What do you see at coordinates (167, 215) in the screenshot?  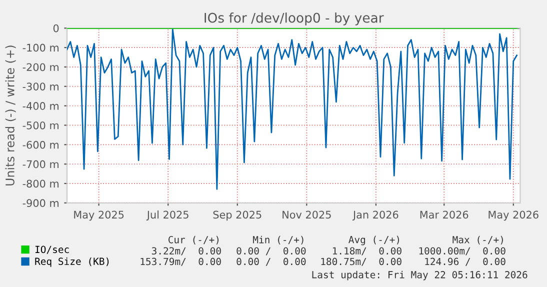 I see `x-tick-label: Jul 2025` at bounding box center [167, 215].